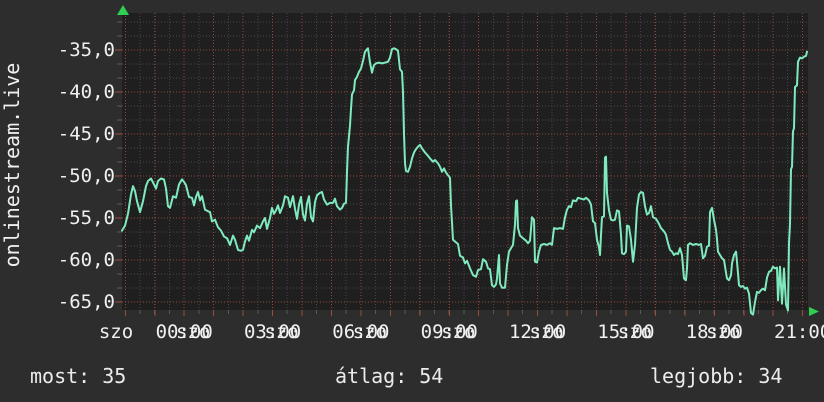 The height and width of the screenshot is (402, 824). I want to click on x-tick-label: 00:00, so click(184, 332).